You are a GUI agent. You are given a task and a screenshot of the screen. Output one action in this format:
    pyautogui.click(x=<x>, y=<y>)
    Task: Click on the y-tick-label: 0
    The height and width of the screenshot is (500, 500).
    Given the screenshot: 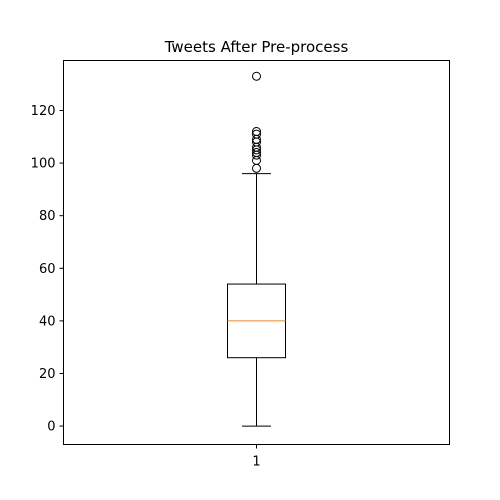 What is the action you would take?
    pyautogui.click(x=51, y=427)
    